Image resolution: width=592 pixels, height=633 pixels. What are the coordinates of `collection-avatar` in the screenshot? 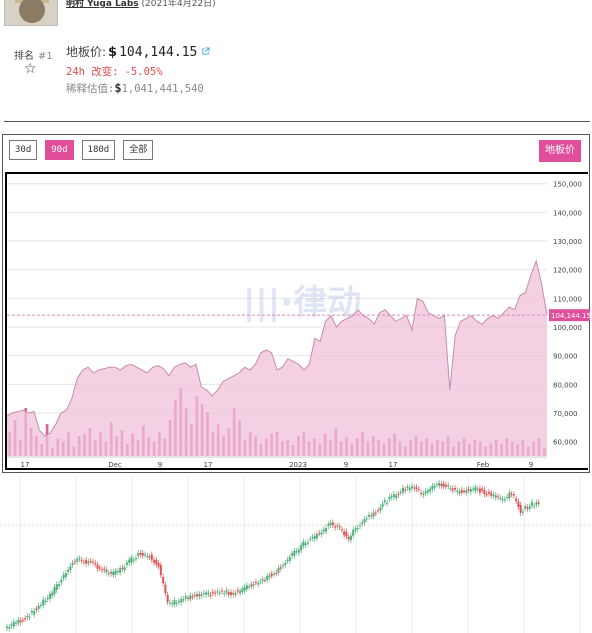 It's located at (31, 13).